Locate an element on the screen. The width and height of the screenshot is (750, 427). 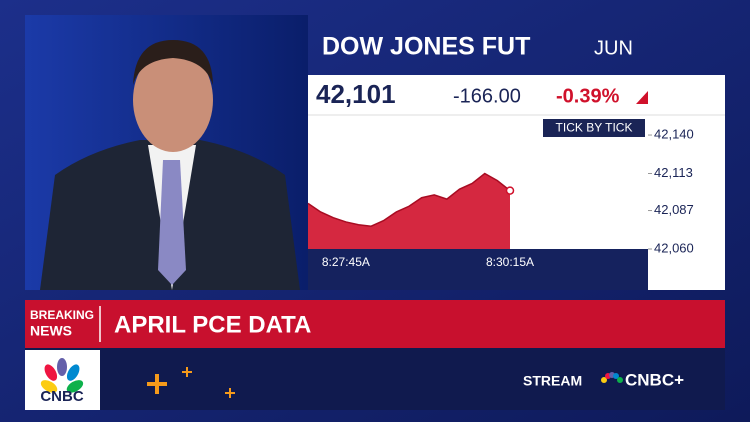
down-indicator is located at coordinates (642, 97).